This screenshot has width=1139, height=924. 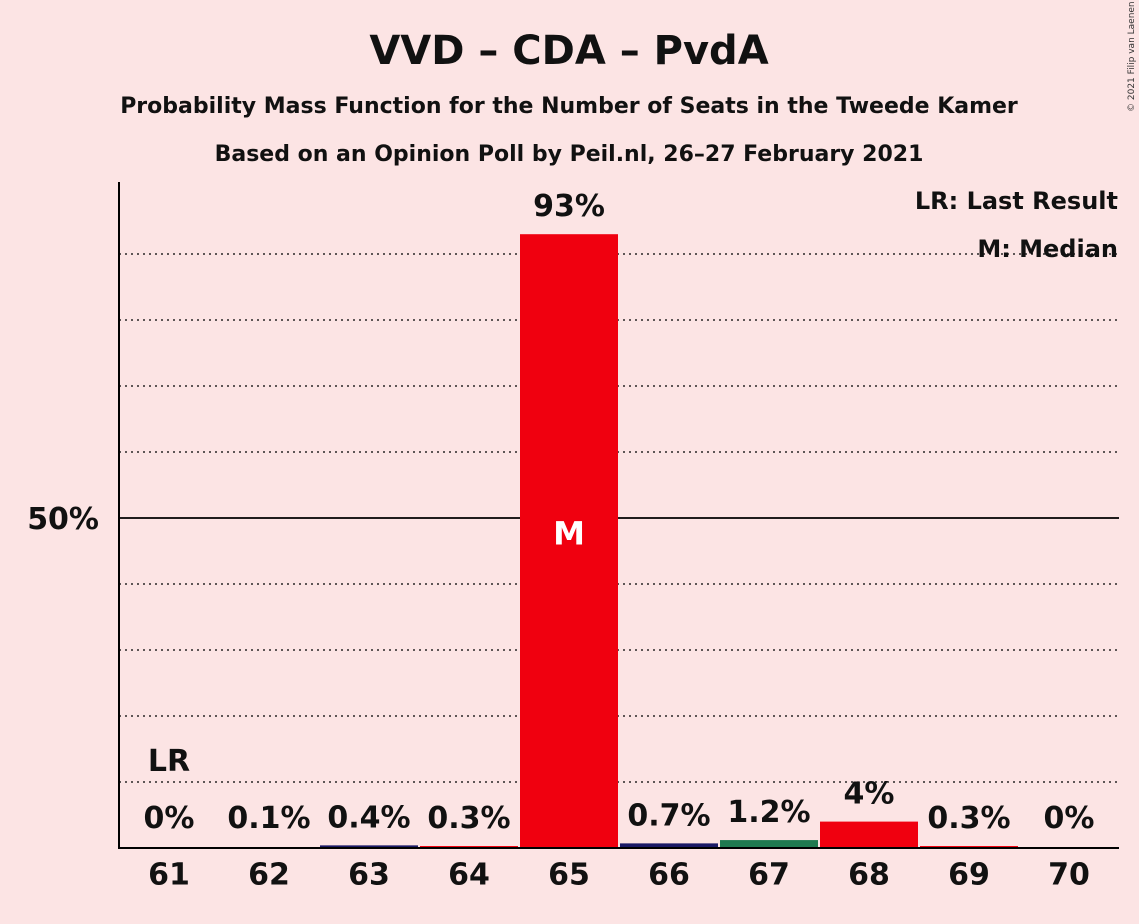 I want to click on x-tick-label: 67, so click(x=769, y=875).